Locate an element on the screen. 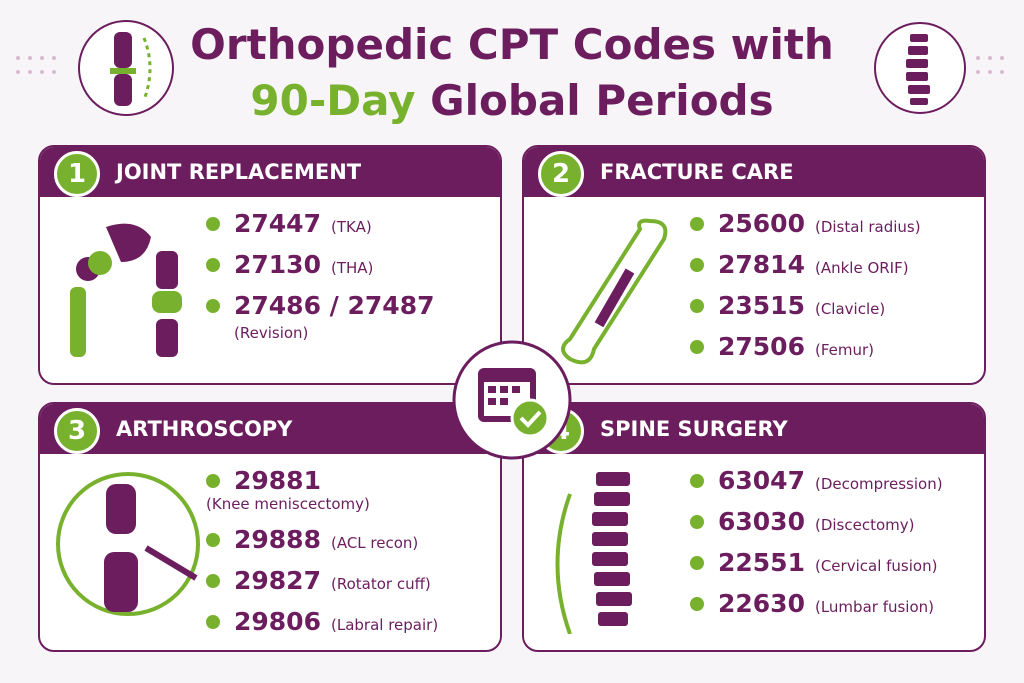 The image size is (1024, 683). code-description: (THA) is located at coordinates (352, 268).